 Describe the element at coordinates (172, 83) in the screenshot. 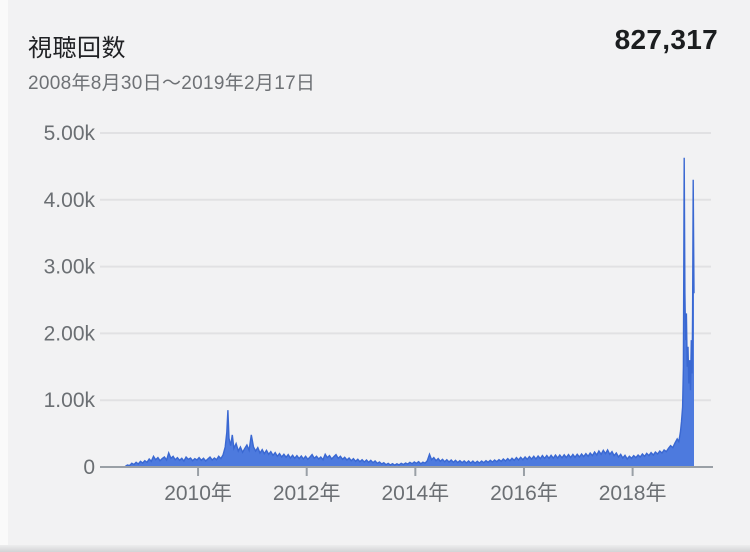

I see `date-range-label: 2008年8月30日〜2019年2月17日` at that location.